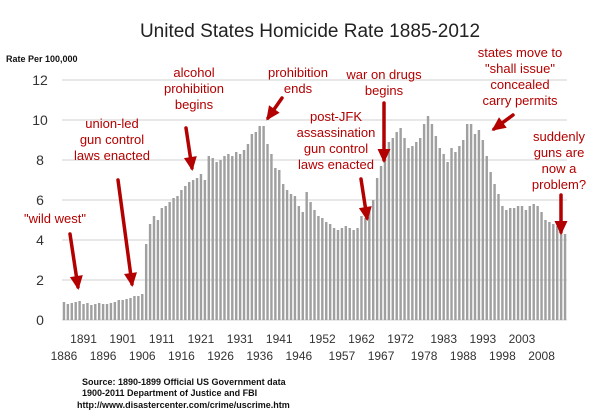 The width and height of the screenshot is (600, 414). Describe the element at coordinates (310, 31) in the screenshot. I see `chart-title: United States Homicide Rate 1885-2012` at that location.